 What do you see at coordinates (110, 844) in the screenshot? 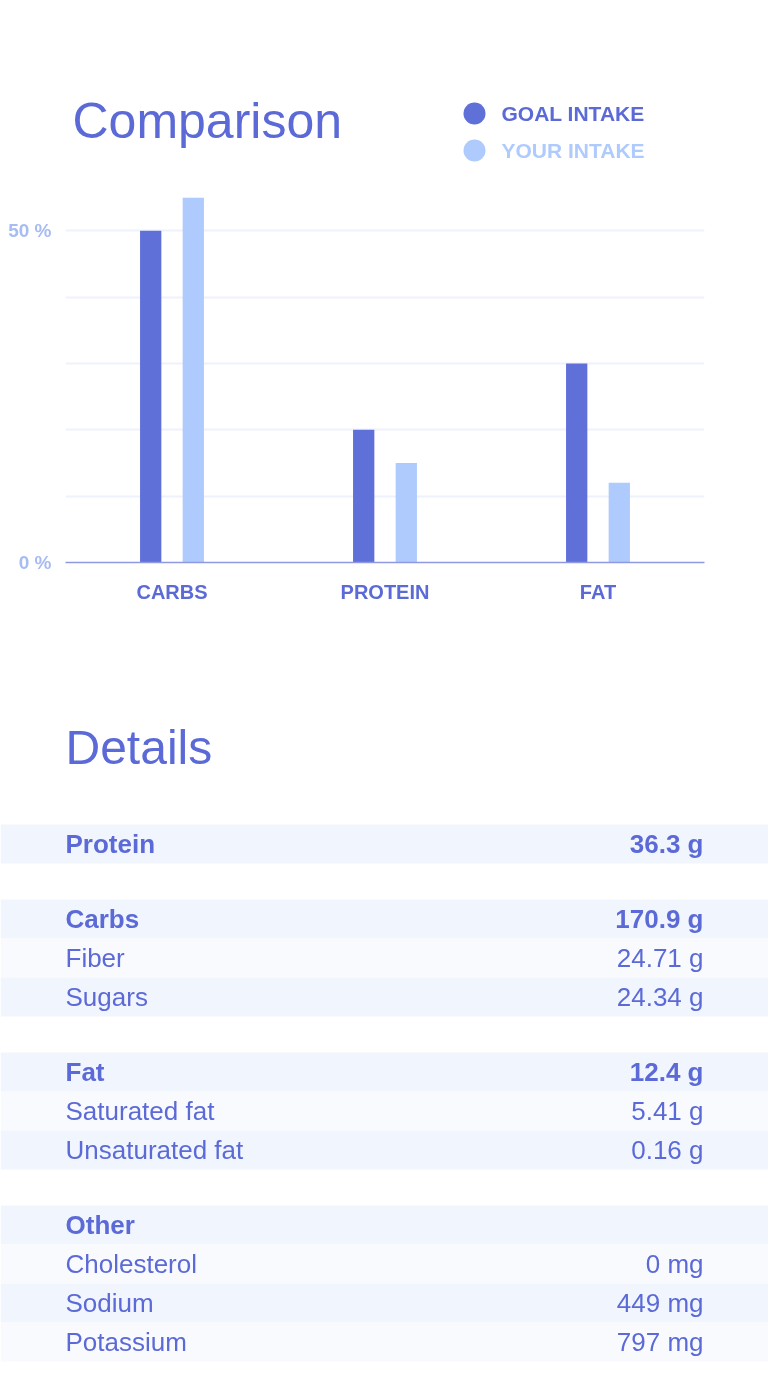
I see `category-label: Protein` at bounding box center [110, 844].